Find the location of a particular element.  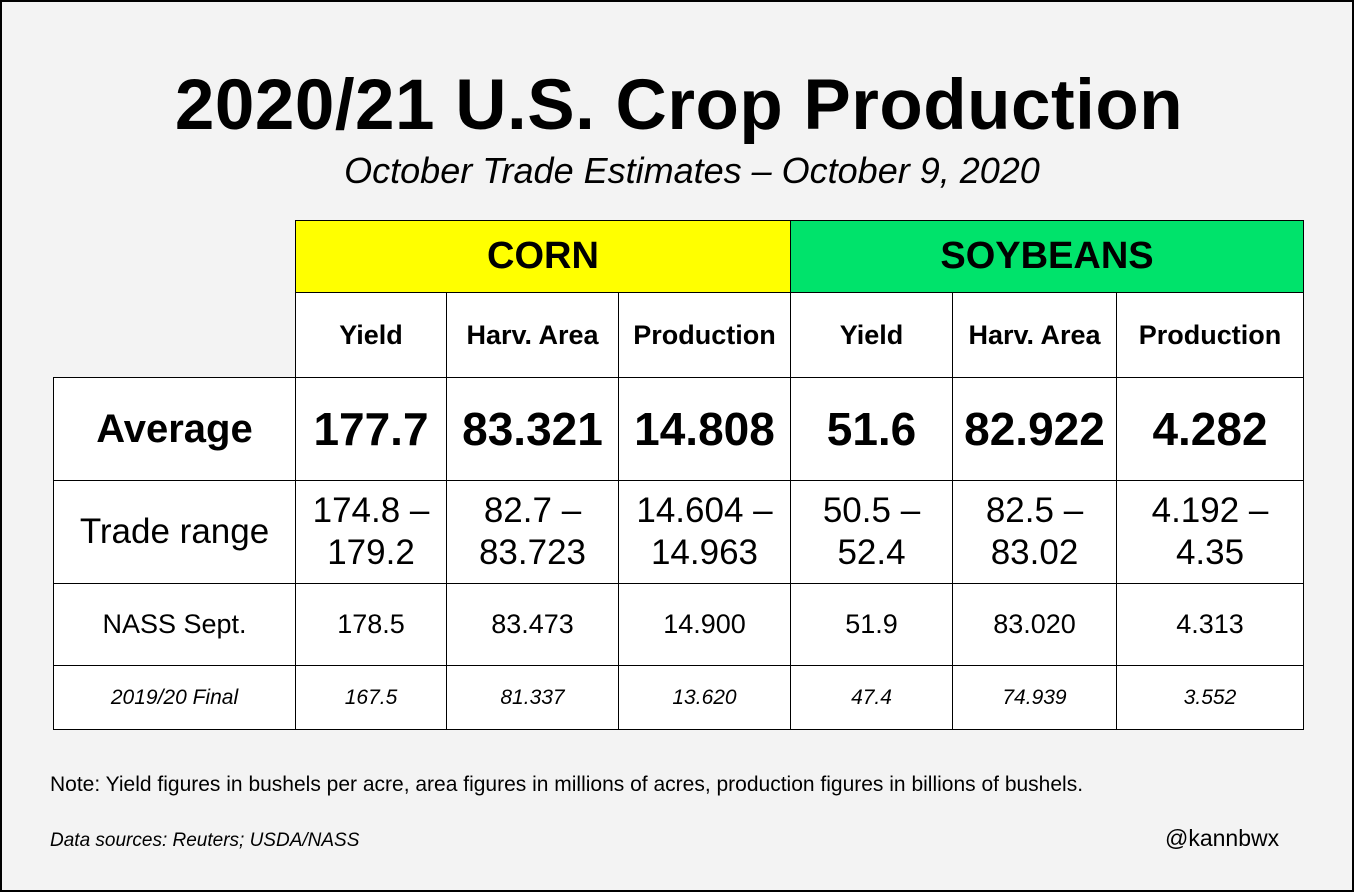

cell-final-corn-production: 13.620 is located at coordinates (704, 697).